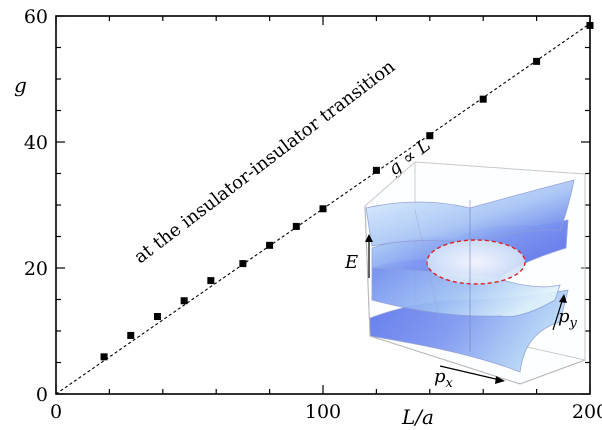  I want to click on y-tick-label: 0, so click(42, 395).